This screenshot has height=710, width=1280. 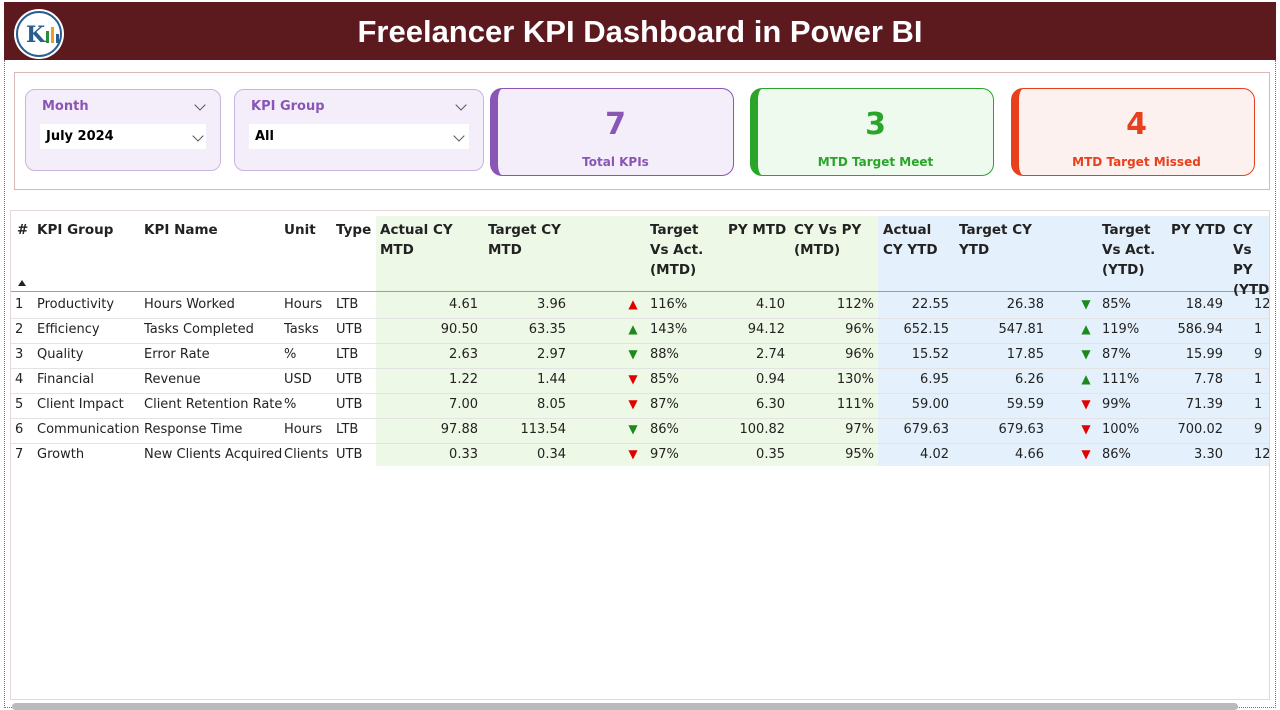 What do you see at coordinates (930, 304) in the screenshot?
I see `table-cell: 22.55` at bounding box center [930, 304].